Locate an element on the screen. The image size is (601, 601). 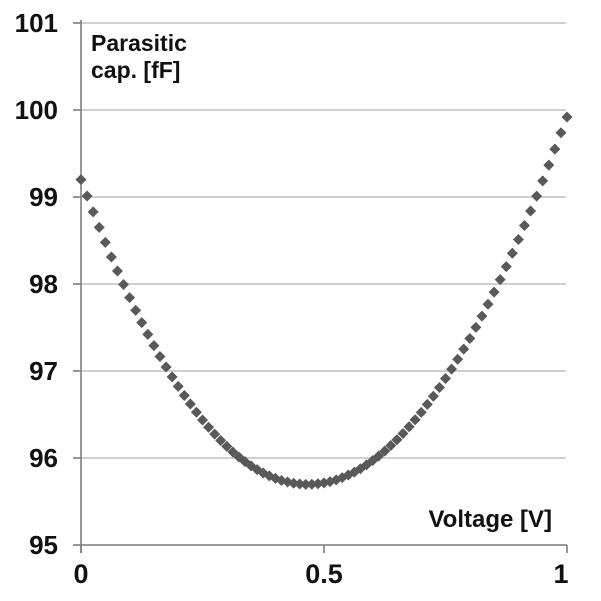
x-axis-title: Voltage [V] is located at coordinates (490, 519).